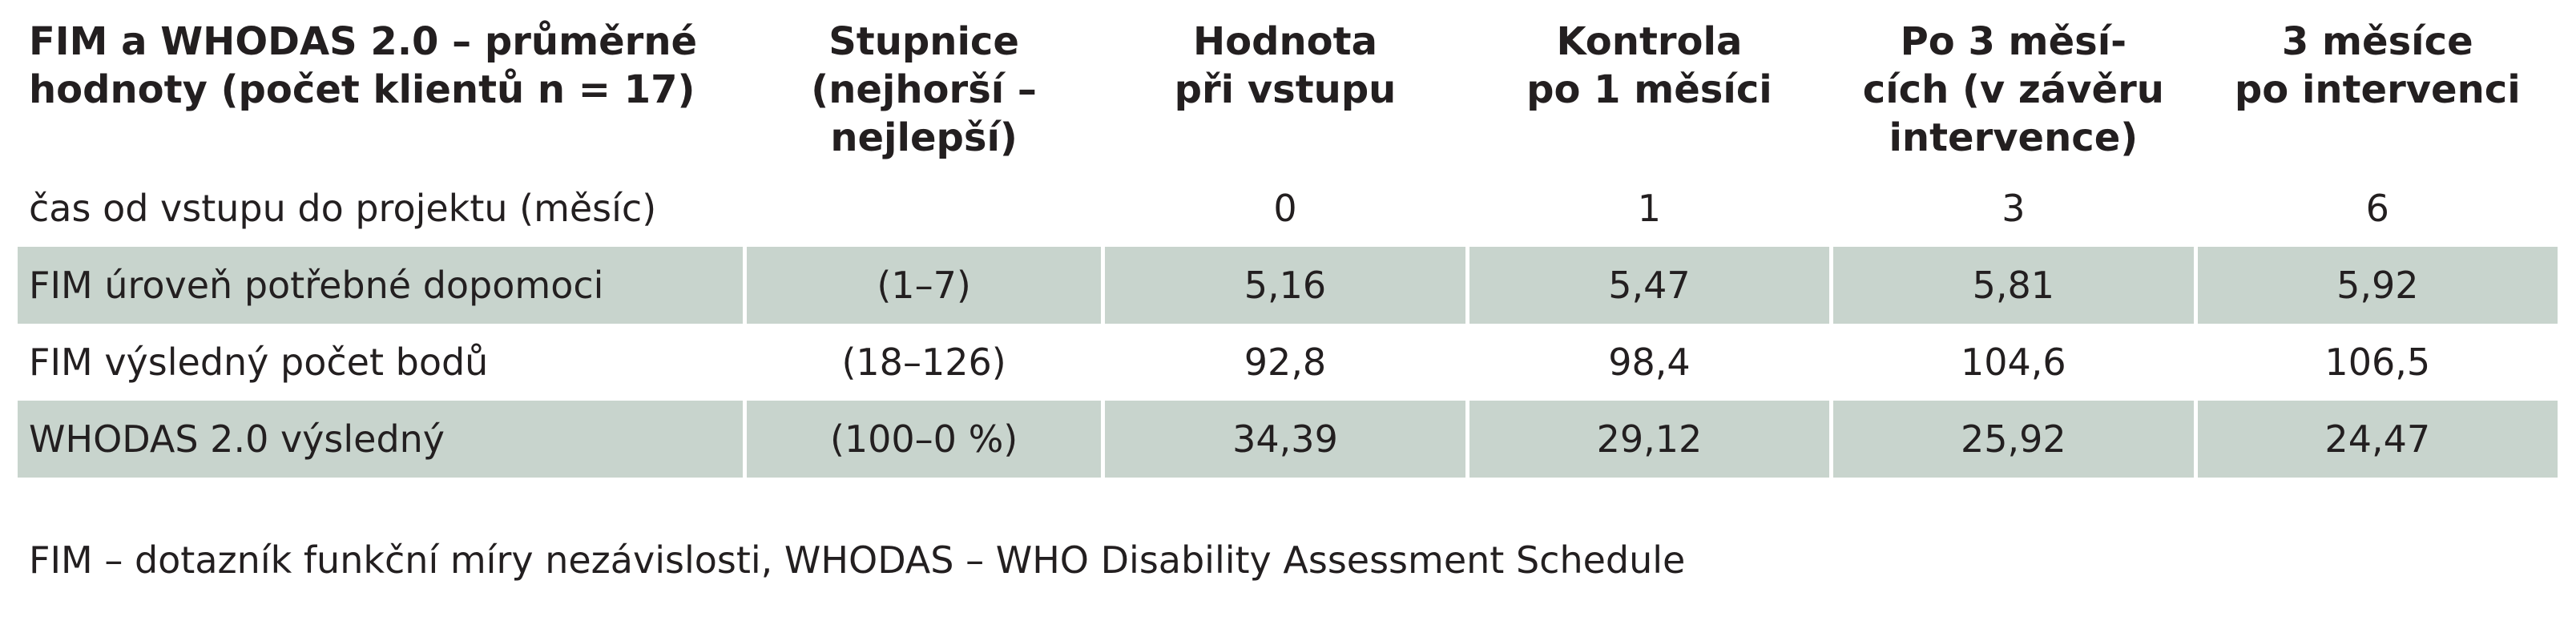 The width and height of the screenshot is (2576, 641). I want to click on header-cell: 3 měsíce po intervenci, so click(2377, 65).